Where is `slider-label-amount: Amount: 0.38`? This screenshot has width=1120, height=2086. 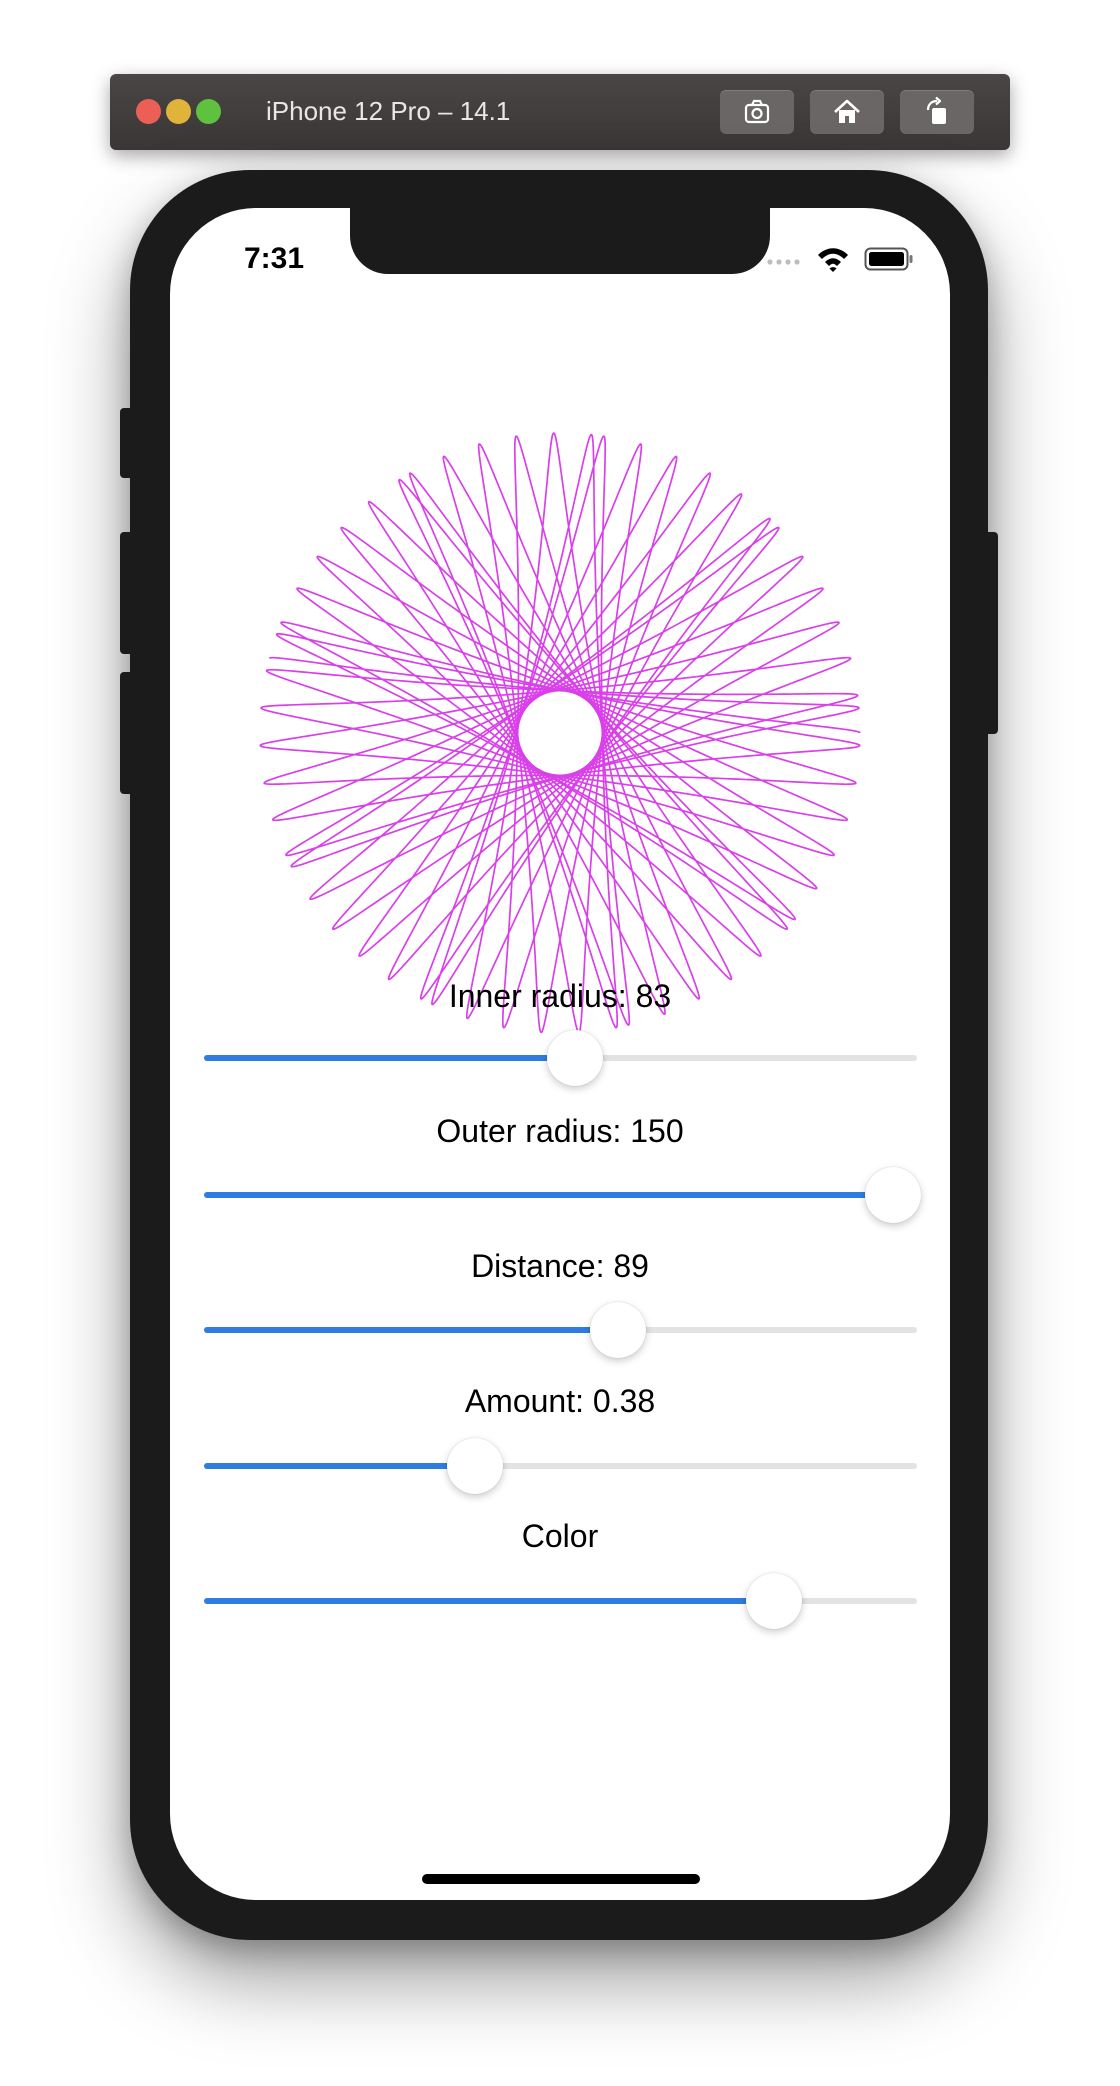 slider-label-amount: Amount: 0.38 is located at coordinates (560, 1401).